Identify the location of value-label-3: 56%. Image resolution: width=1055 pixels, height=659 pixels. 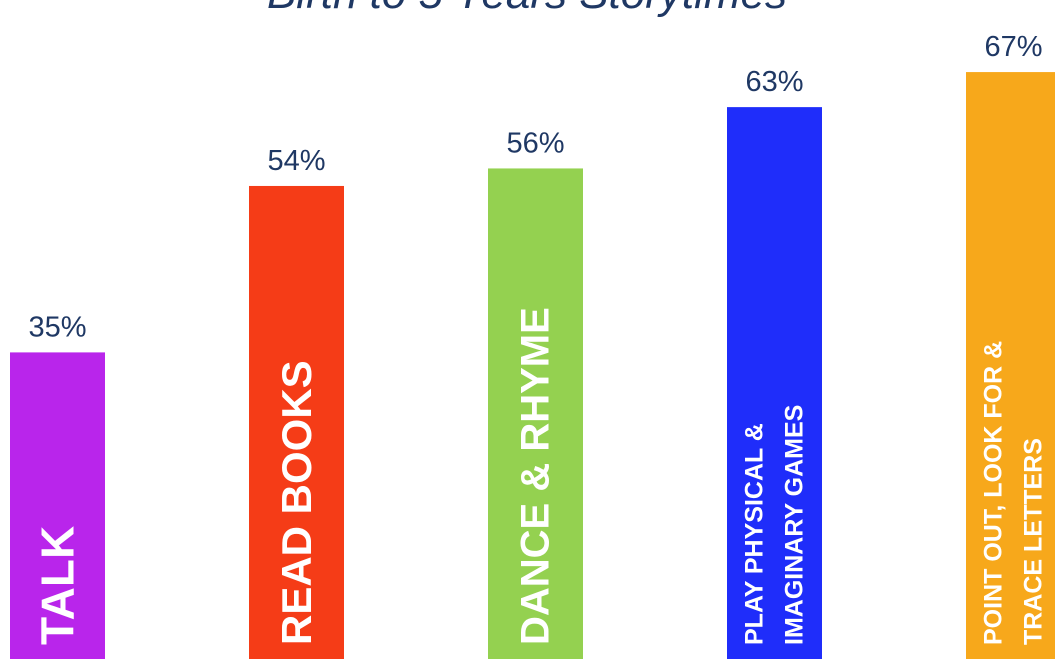
(535, 143).